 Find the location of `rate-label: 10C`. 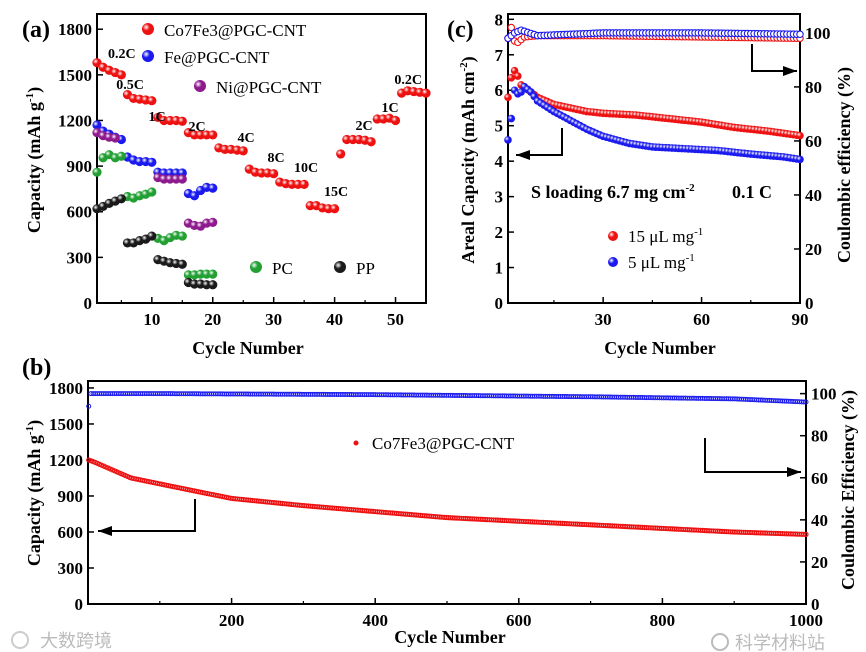

rate-label: 10C is located at coordinates (306, 168).